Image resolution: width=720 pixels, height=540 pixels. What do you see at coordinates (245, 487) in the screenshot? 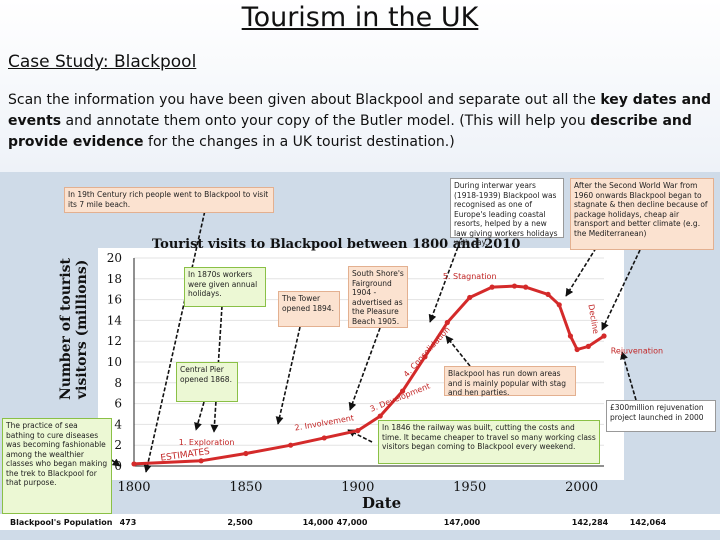
I see `x-tick-label: 1850` at bounding box center [245, 487].